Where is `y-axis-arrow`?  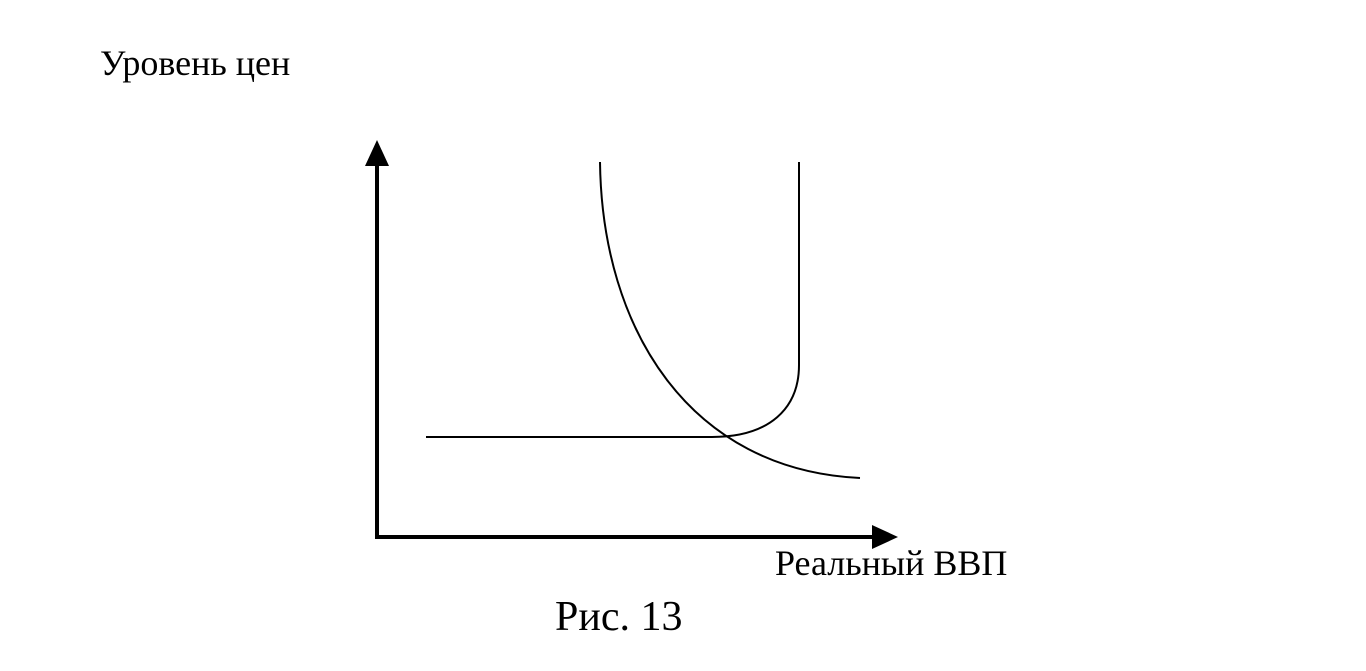
y-axis-arrow is located at coordinates (377, 153).